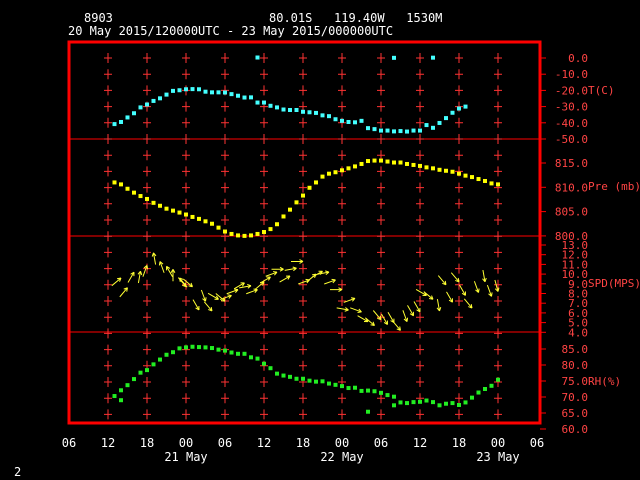 This screenshot has height=480, width=640. Describe the element at coordinates (575, 349) in the screenshot. I see `y-tick-label: 85.0` at that location.